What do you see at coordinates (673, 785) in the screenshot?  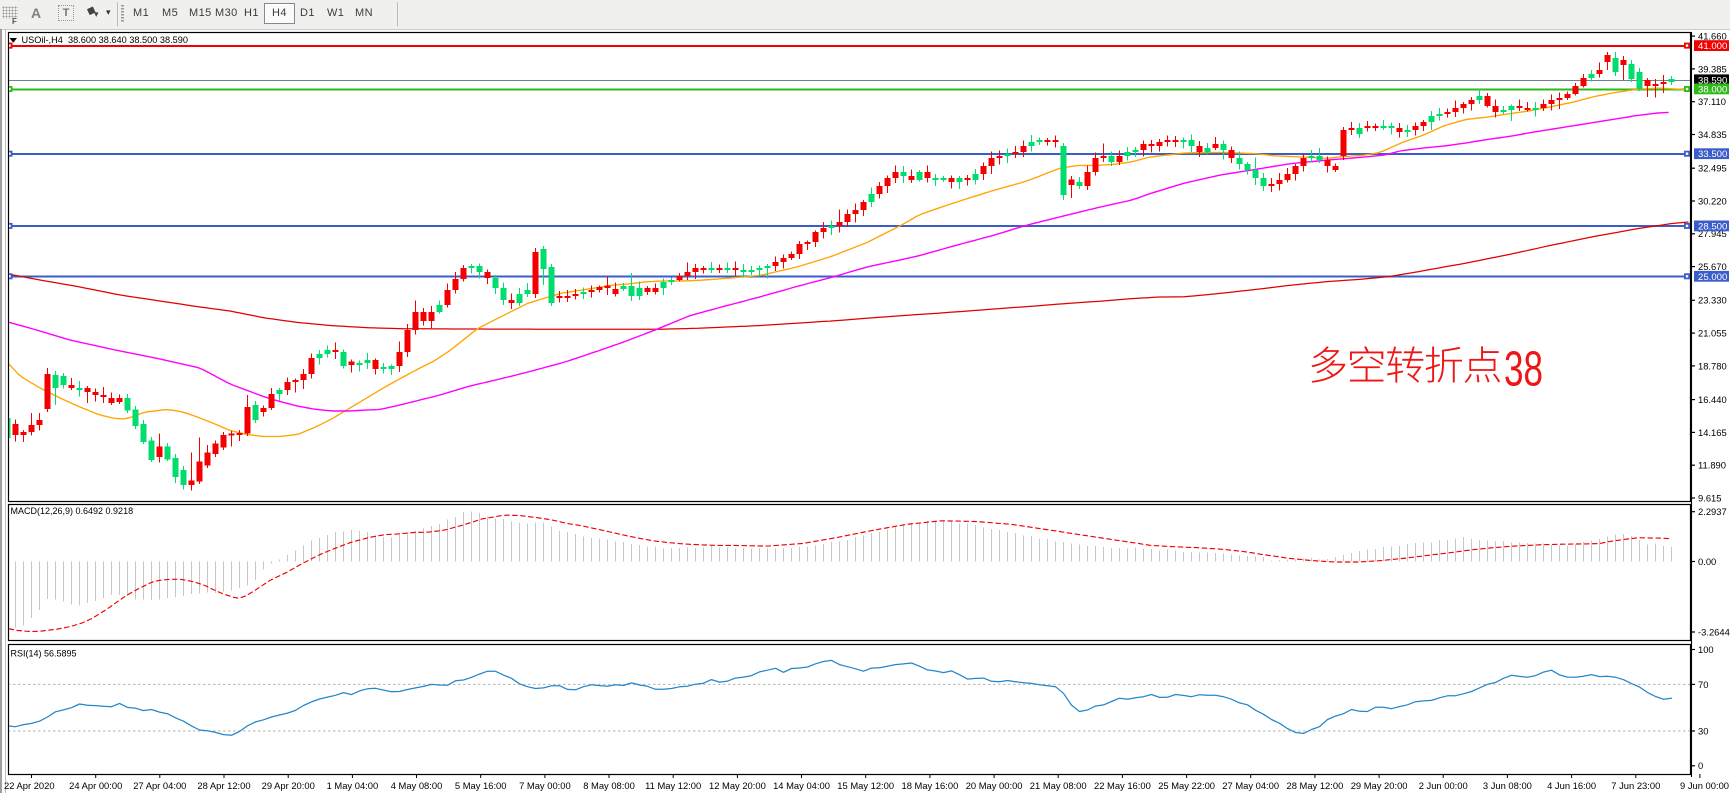 I see `svg-text: 11 May 12:00` at bounding box center [673, 785].